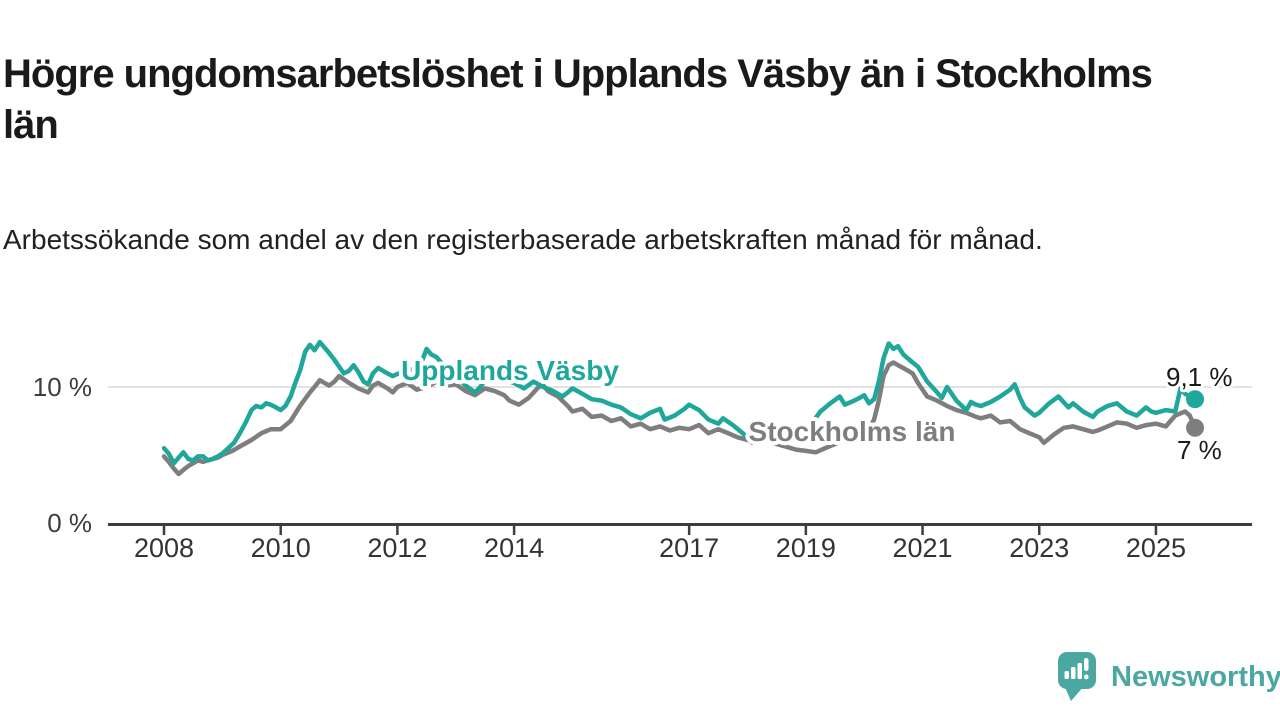 This screenshot has height=720, width=1280. Describe the element at coordinates (1195, 677) in the screenshot. I see `newsworthy-brand-name: Newsworthy` at that location.